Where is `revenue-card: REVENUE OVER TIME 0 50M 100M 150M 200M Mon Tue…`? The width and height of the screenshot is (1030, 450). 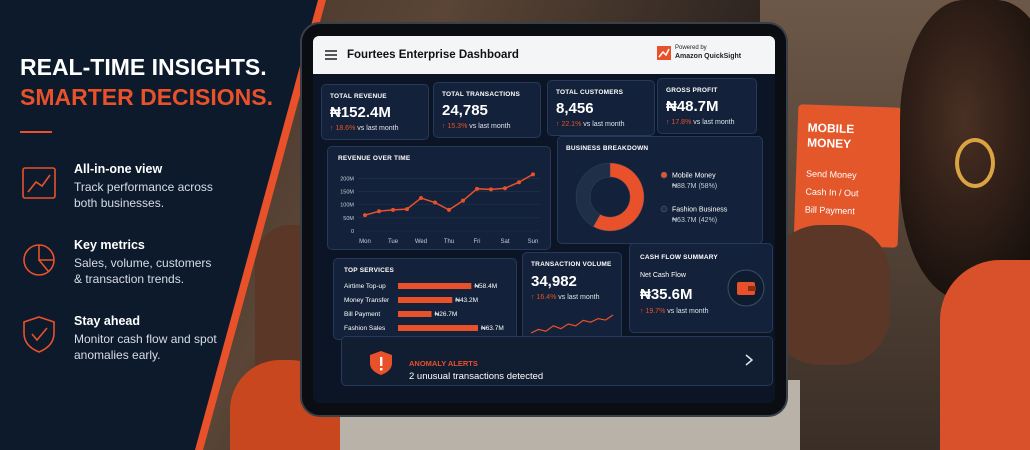
revenue-card: REVENUE OVER TIME 0 50M 100M 150M 200M Mon Tue… is located at coordinates (439, 198).